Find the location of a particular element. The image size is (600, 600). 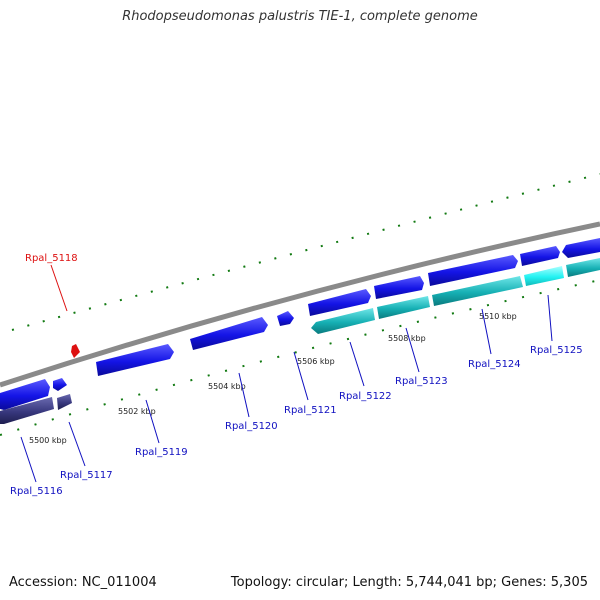

ruler-label: 5502 kbp is located at coordinates (137, 411).